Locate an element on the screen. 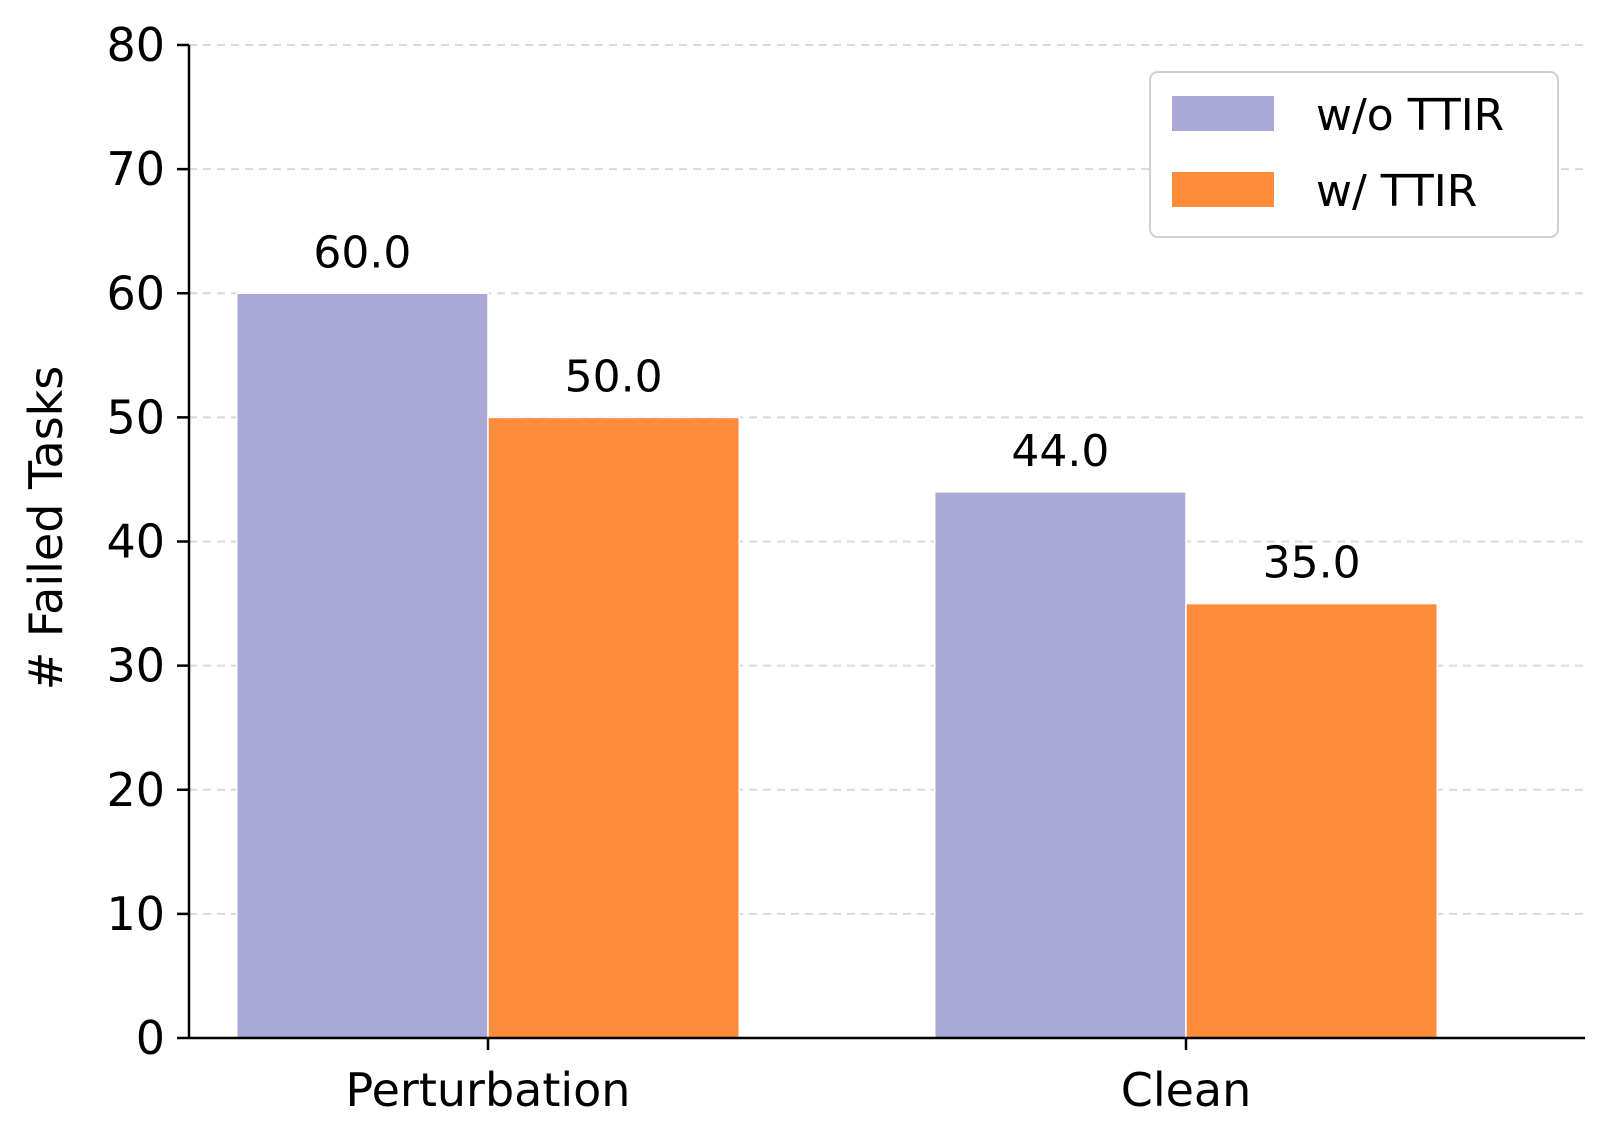  y-tick-label: 60 is located at coordinates (135, 293).